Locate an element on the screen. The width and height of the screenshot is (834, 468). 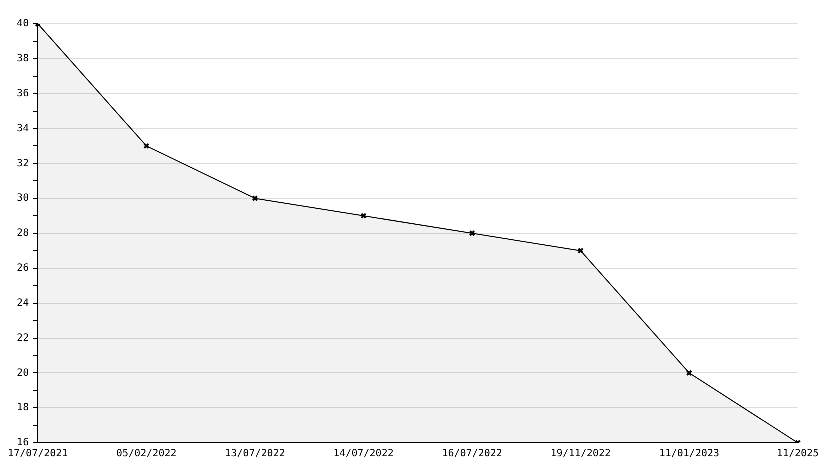
y-tick-label: 16 is located at coordinates (23, 443).